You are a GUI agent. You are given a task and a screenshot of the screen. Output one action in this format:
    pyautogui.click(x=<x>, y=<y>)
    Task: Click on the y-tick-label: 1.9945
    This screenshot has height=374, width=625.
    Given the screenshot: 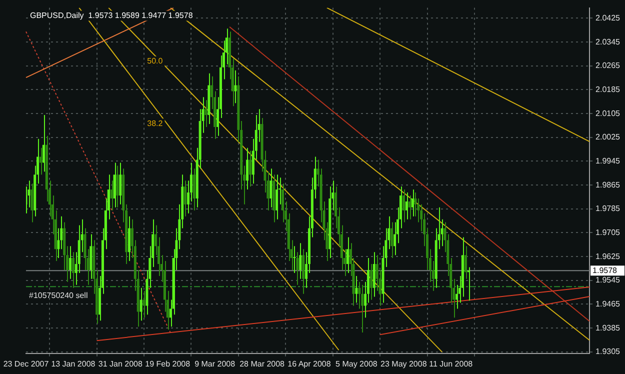 What is the action you would take?
    pyautogui.click(x=608, y=161)
    